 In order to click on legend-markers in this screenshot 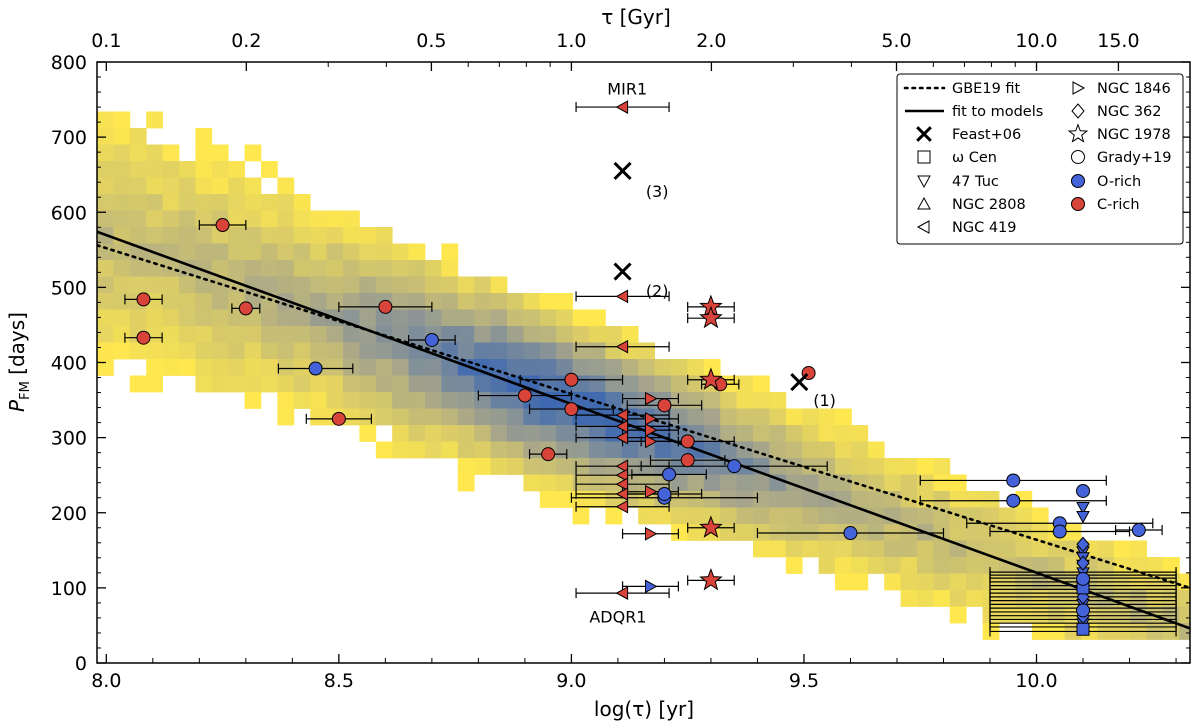, I will do `click(996, 157)`.